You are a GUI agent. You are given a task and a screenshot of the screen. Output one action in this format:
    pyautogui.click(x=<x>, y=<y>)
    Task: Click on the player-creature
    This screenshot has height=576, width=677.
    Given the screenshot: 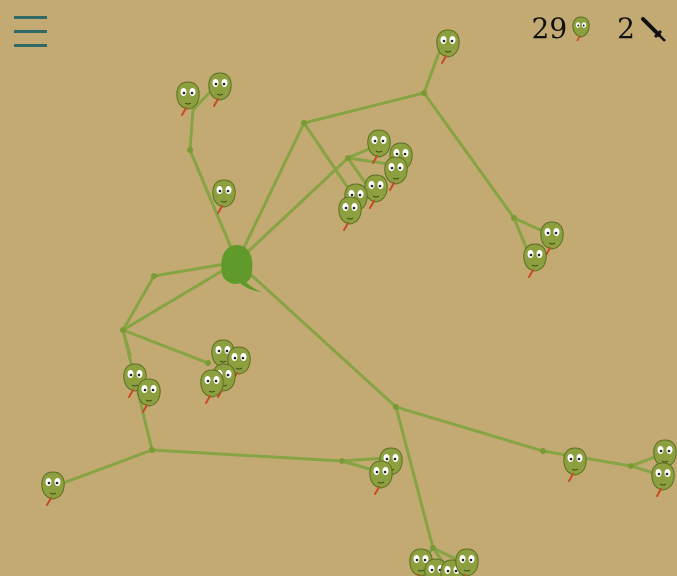 What is the action you would take?
    pyautogui.click(x=241, y=268)
    